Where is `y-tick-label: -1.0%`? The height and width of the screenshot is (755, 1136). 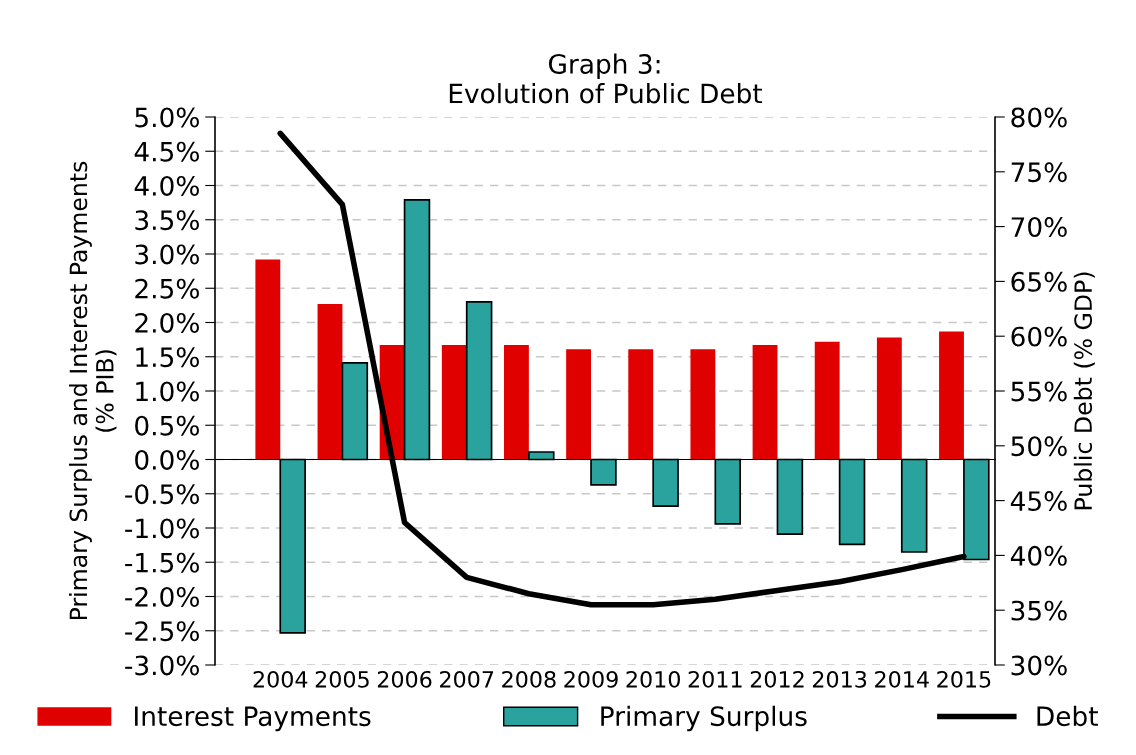 y-tick-label: -1.0% is located at coordinates (162, 528).